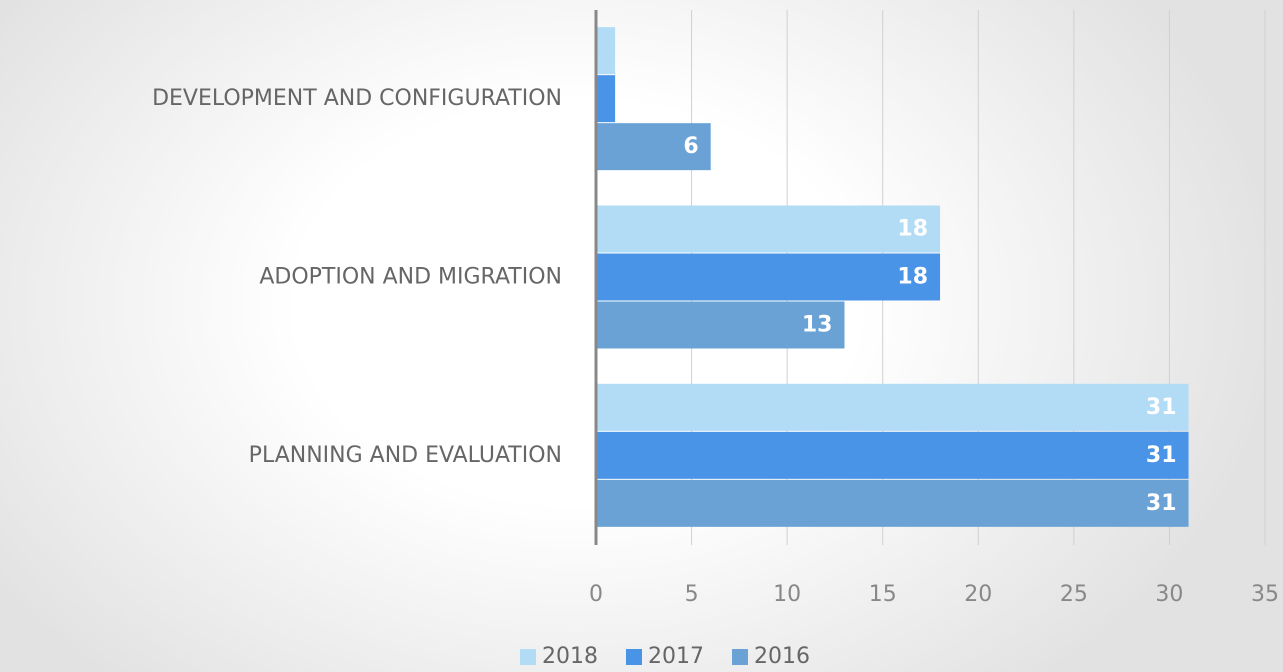 Image resolution: width=1283 pixels, height=672 pixels. Describe the element at coordinates (1074, 594) in the screenshot. I see `x-tick-label: 25` at that location.